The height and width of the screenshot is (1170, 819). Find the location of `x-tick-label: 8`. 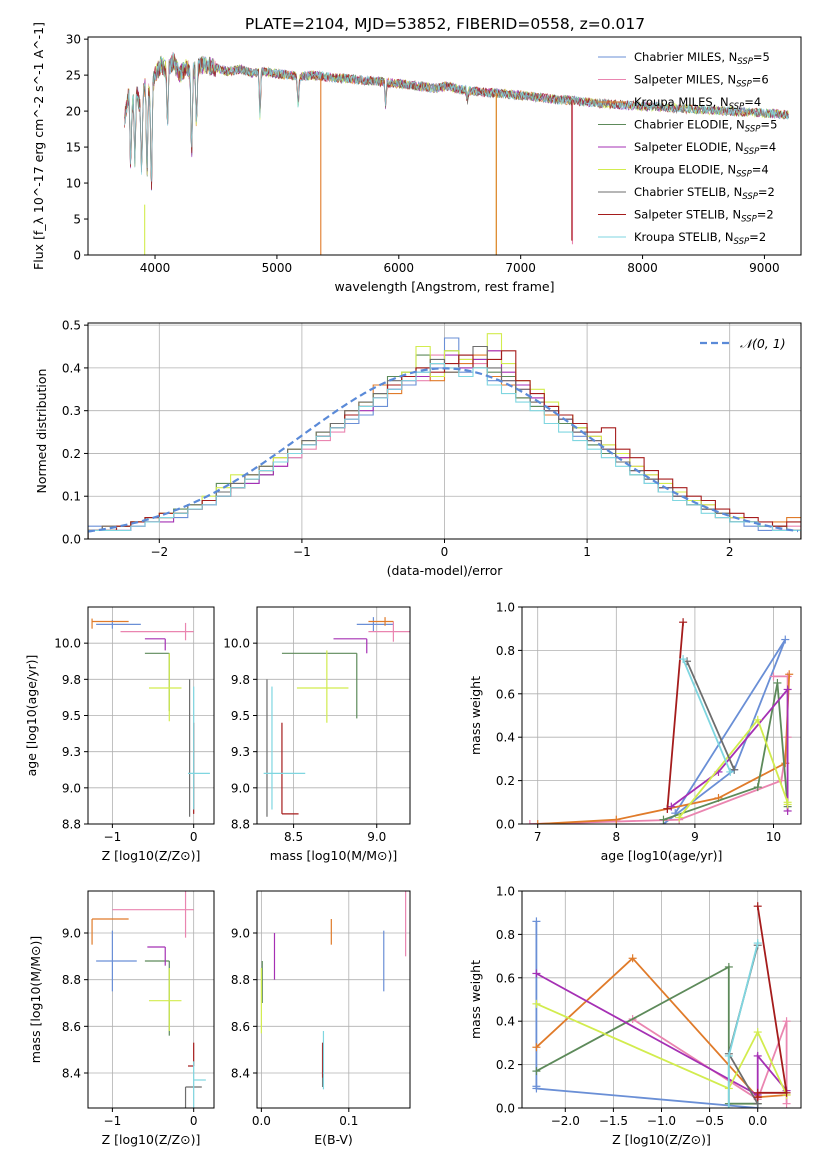

x-tick-label: 8 is located at coordinates (616, 837).